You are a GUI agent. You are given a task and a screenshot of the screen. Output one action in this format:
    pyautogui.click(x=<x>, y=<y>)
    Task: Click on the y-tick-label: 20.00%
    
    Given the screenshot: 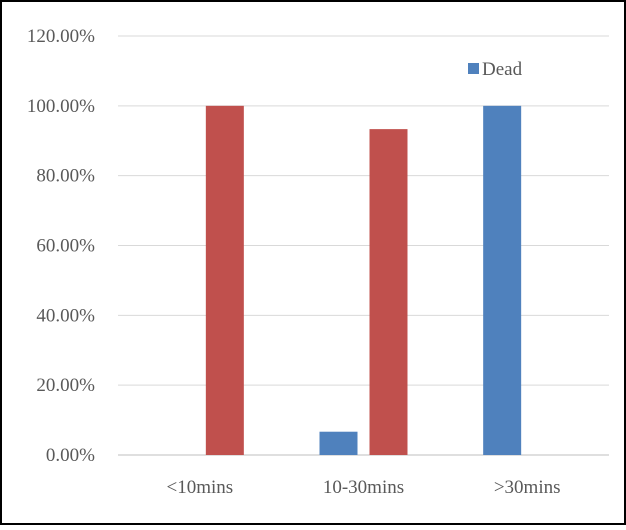 What is the action you would take?
    pyautogui.click(x=65, y=385)
    